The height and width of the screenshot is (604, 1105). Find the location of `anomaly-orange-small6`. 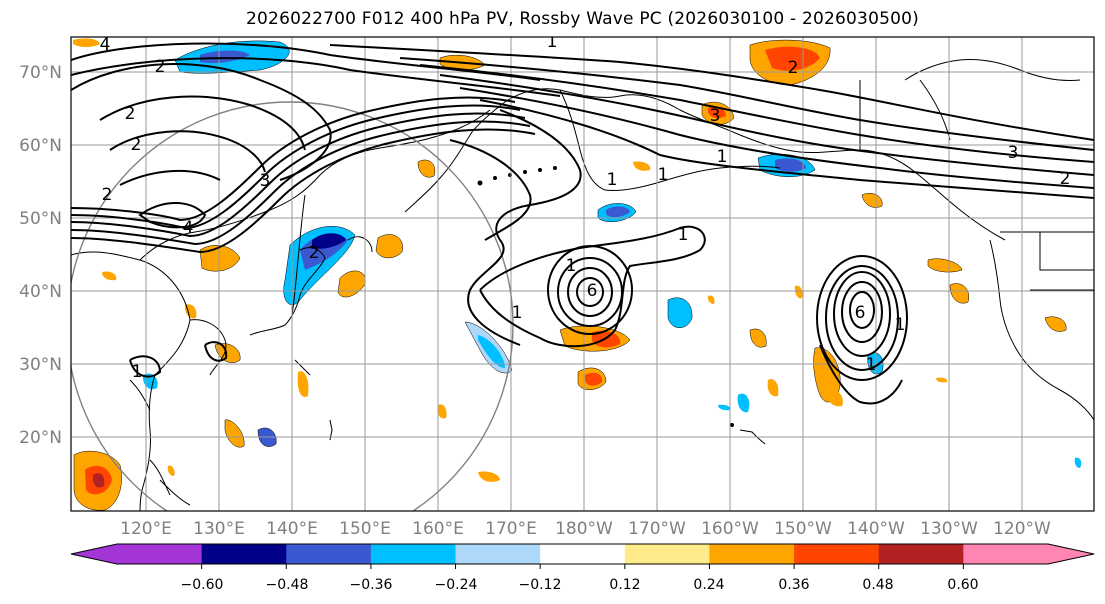

anomaly-orange-small6 is located at coordinates (642, 166).